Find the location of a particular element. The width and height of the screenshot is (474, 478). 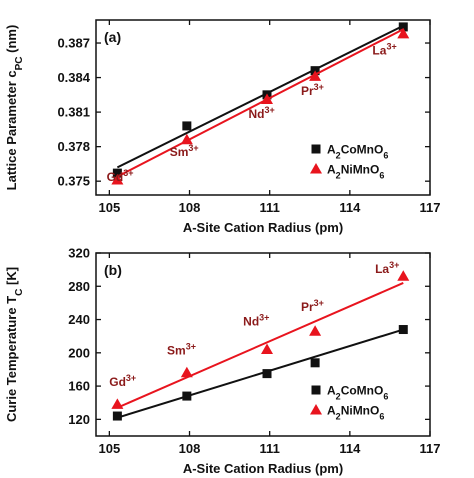

panel-label: (a) is located at coordinates (112, 37).